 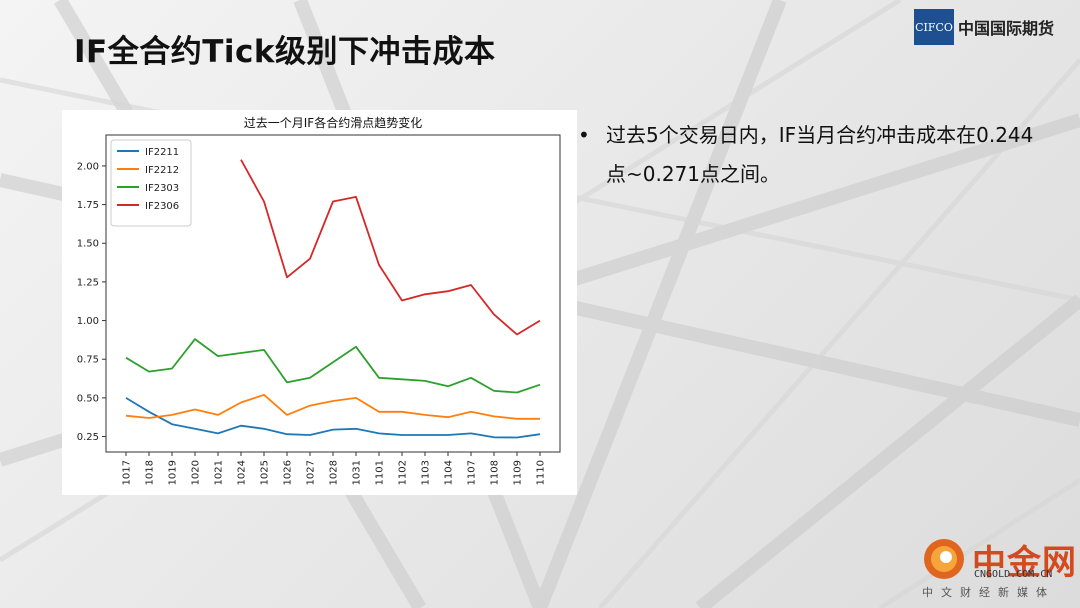 I want to click on cifco-logo-text: 中国国际期货, so click(x=1006, y=28).